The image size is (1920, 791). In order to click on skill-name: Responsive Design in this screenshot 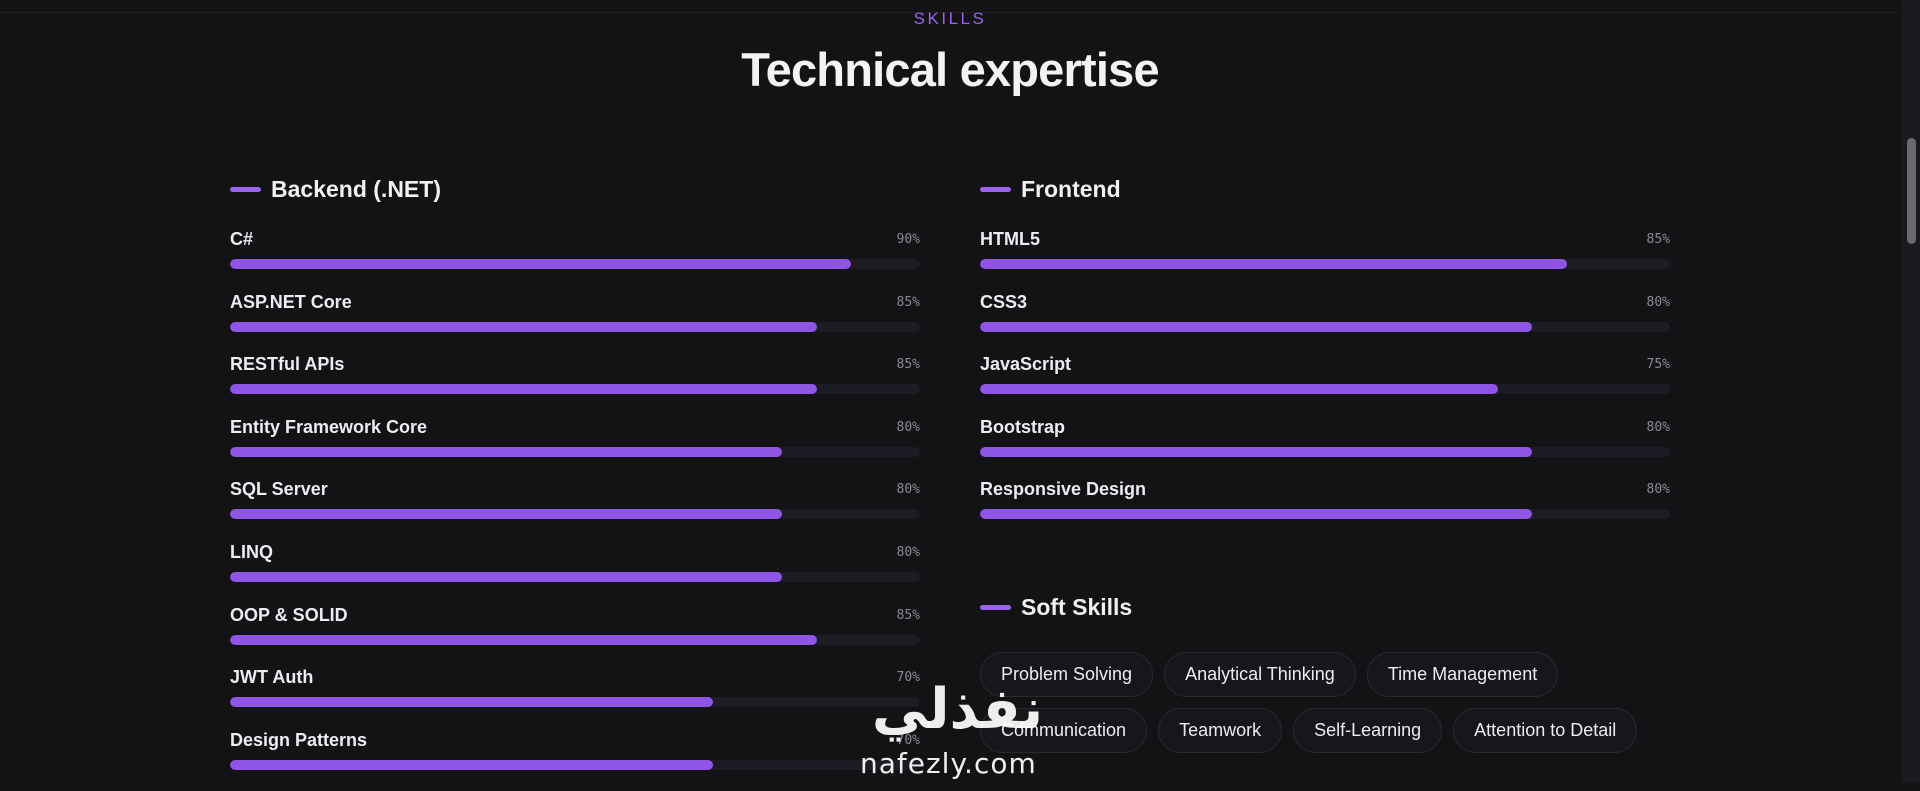, I will do `click(1063, 489)`.